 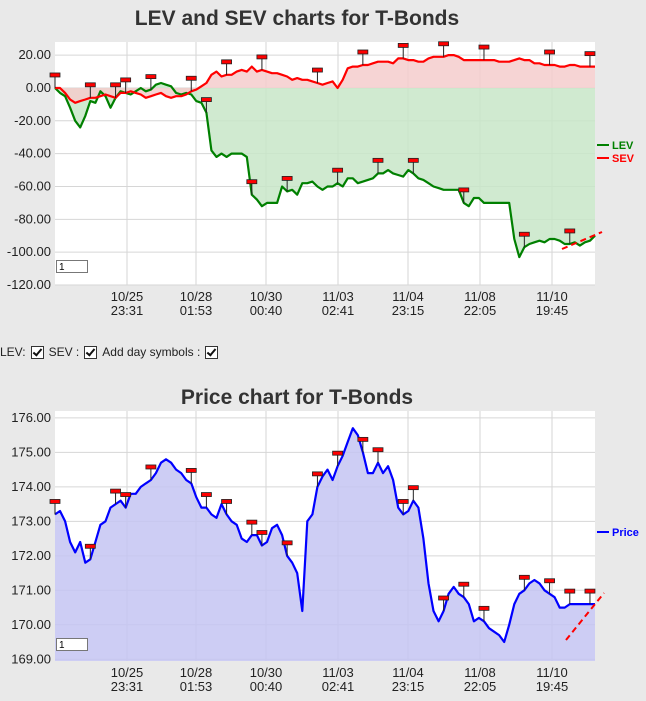 I want to click on y-tick-label: 169.00, so click(x=31, y=658).